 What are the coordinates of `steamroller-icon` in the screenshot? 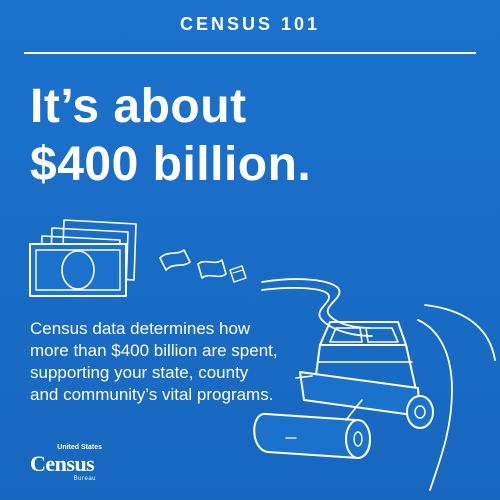 It's located at (343, 390).